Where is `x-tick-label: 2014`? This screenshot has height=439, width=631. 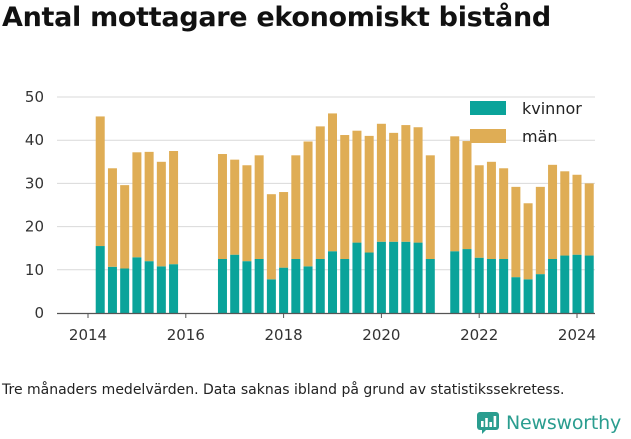 x-tick-label: 2014 is located at coordinates (88, 335).